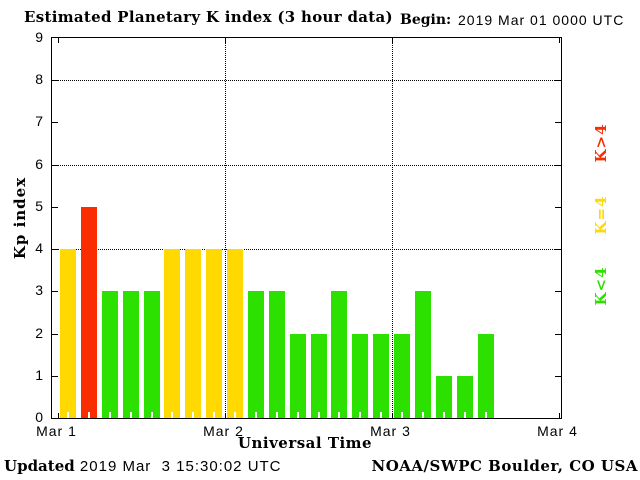 This screenshot has width=640, height=480. Describe the element at coordinates (39, 121) in the screenshot. I see `y-tick-label: 7` at that location.